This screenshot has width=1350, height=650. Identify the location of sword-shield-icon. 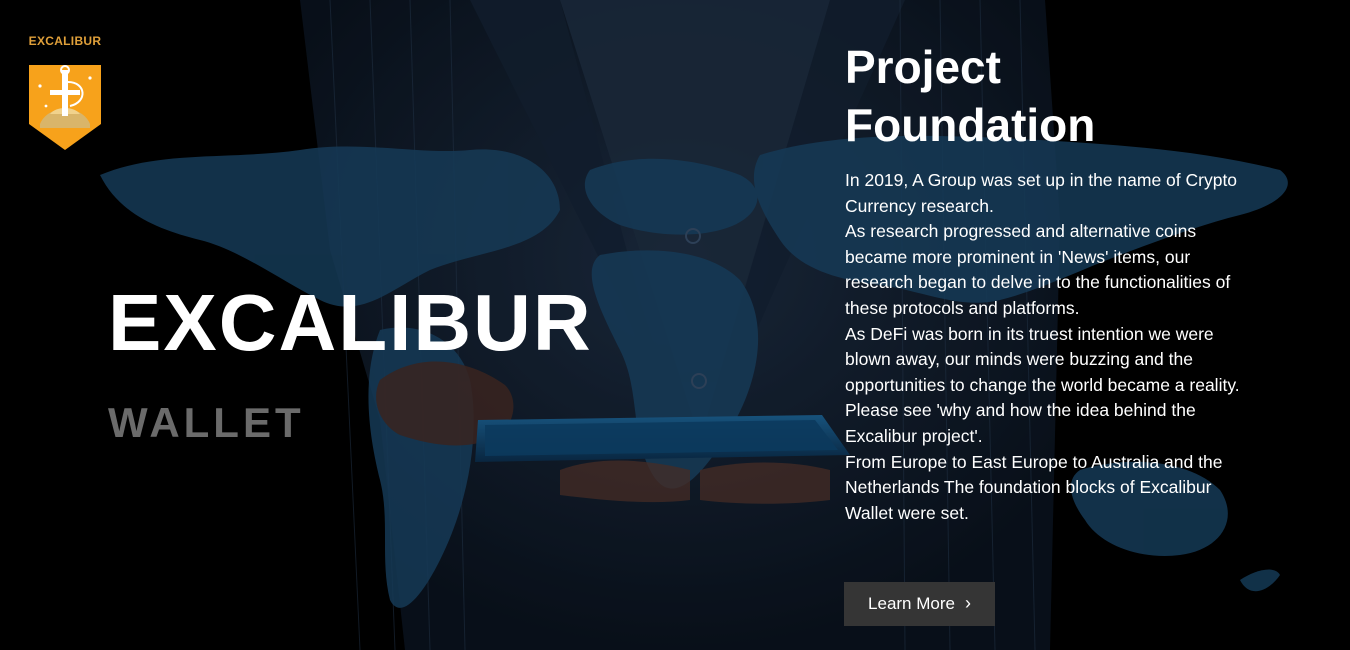
(65, 107).